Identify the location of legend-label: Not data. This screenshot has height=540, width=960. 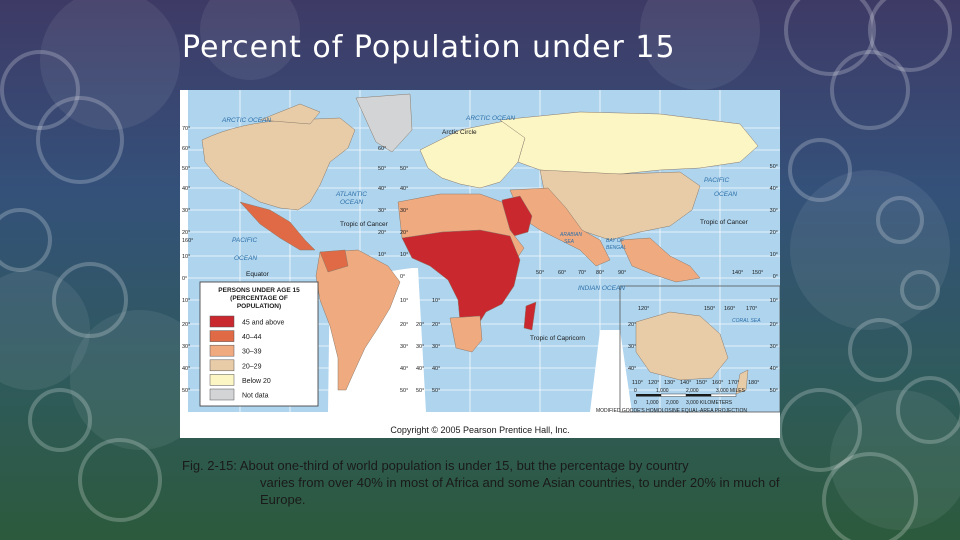
(255, 396).